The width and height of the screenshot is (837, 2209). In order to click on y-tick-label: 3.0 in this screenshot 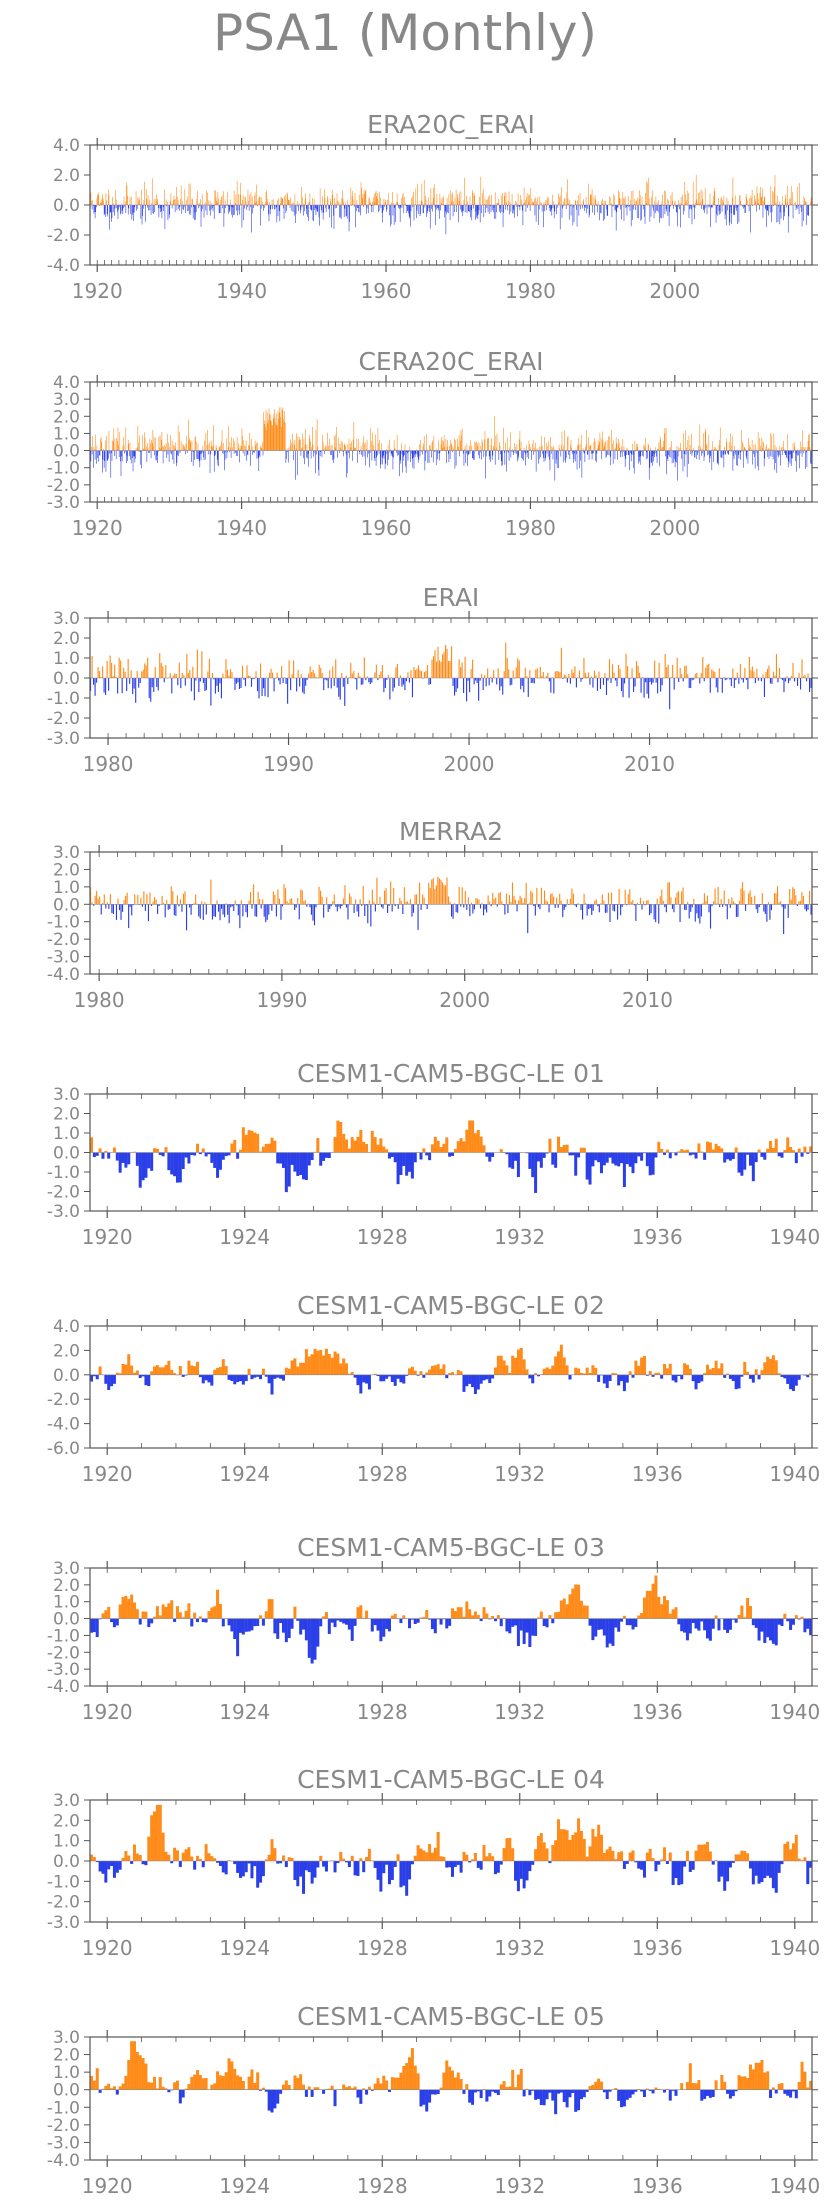, I will do `click(66, 1095)`.